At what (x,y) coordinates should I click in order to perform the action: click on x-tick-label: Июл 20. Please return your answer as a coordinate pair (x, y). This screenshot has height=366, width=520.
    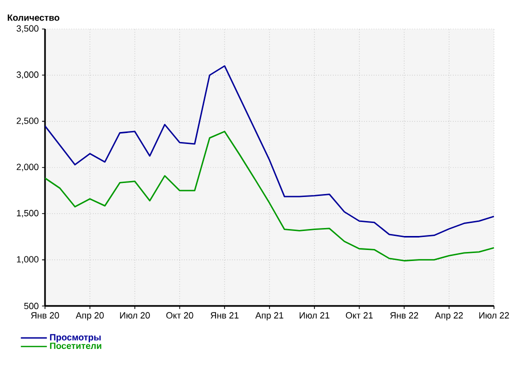
    Looking at the image, I should click on (135, 315).